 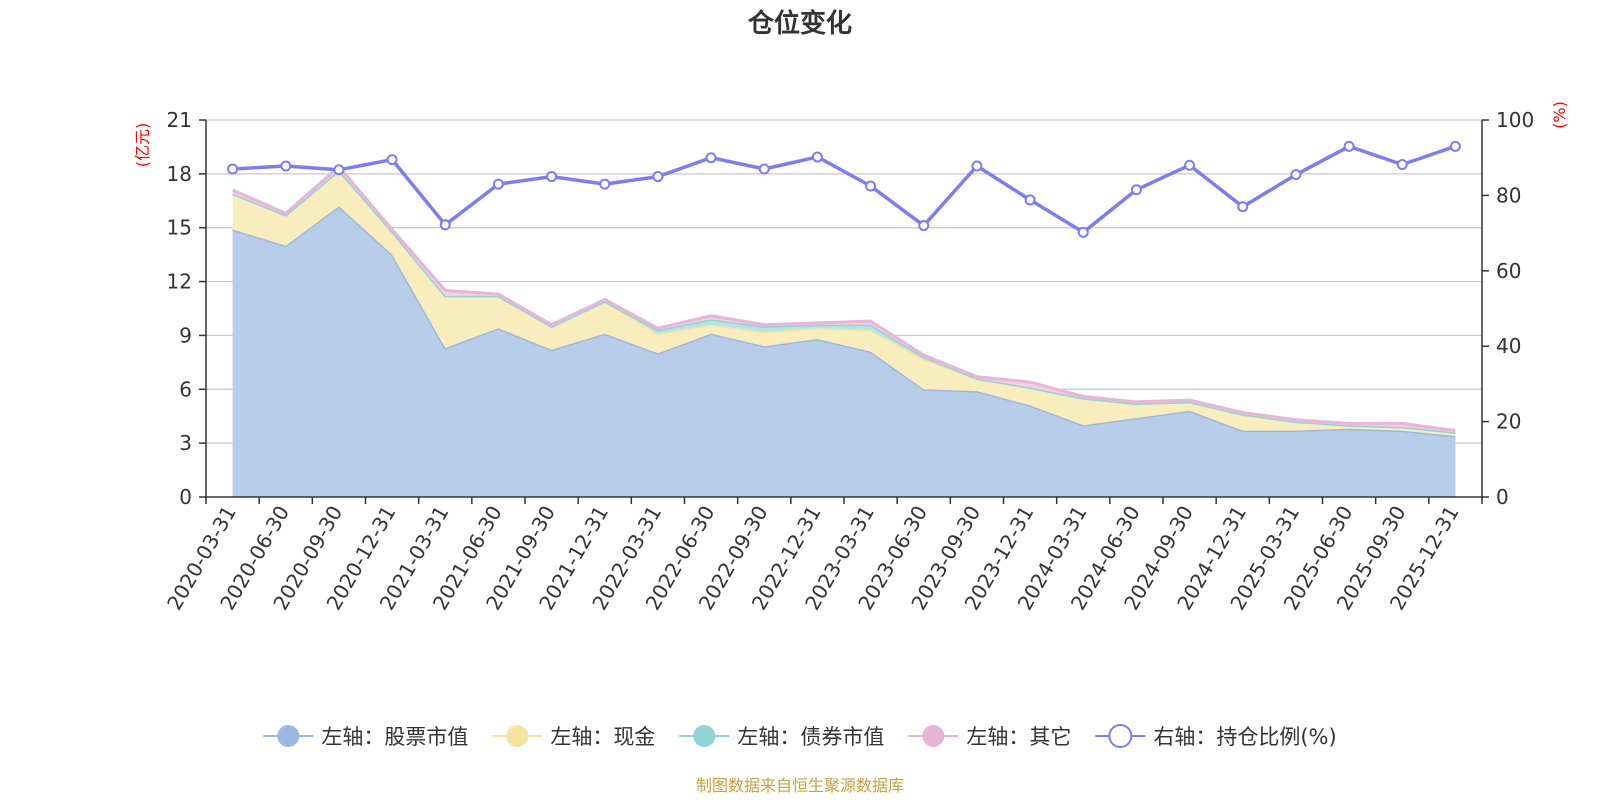 I want to click on left-axis-unit: (亿元), so click(x=142, y=145).